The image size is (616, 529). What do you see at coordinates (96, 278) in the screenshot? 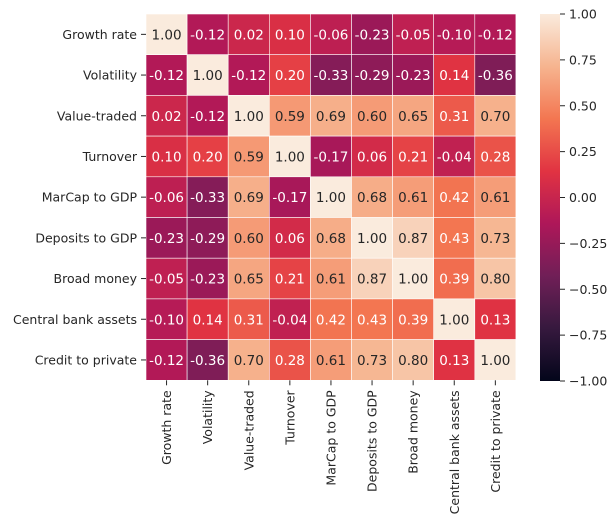
I see `y-tick-label: Broad money` at bounding box center [96, 278].